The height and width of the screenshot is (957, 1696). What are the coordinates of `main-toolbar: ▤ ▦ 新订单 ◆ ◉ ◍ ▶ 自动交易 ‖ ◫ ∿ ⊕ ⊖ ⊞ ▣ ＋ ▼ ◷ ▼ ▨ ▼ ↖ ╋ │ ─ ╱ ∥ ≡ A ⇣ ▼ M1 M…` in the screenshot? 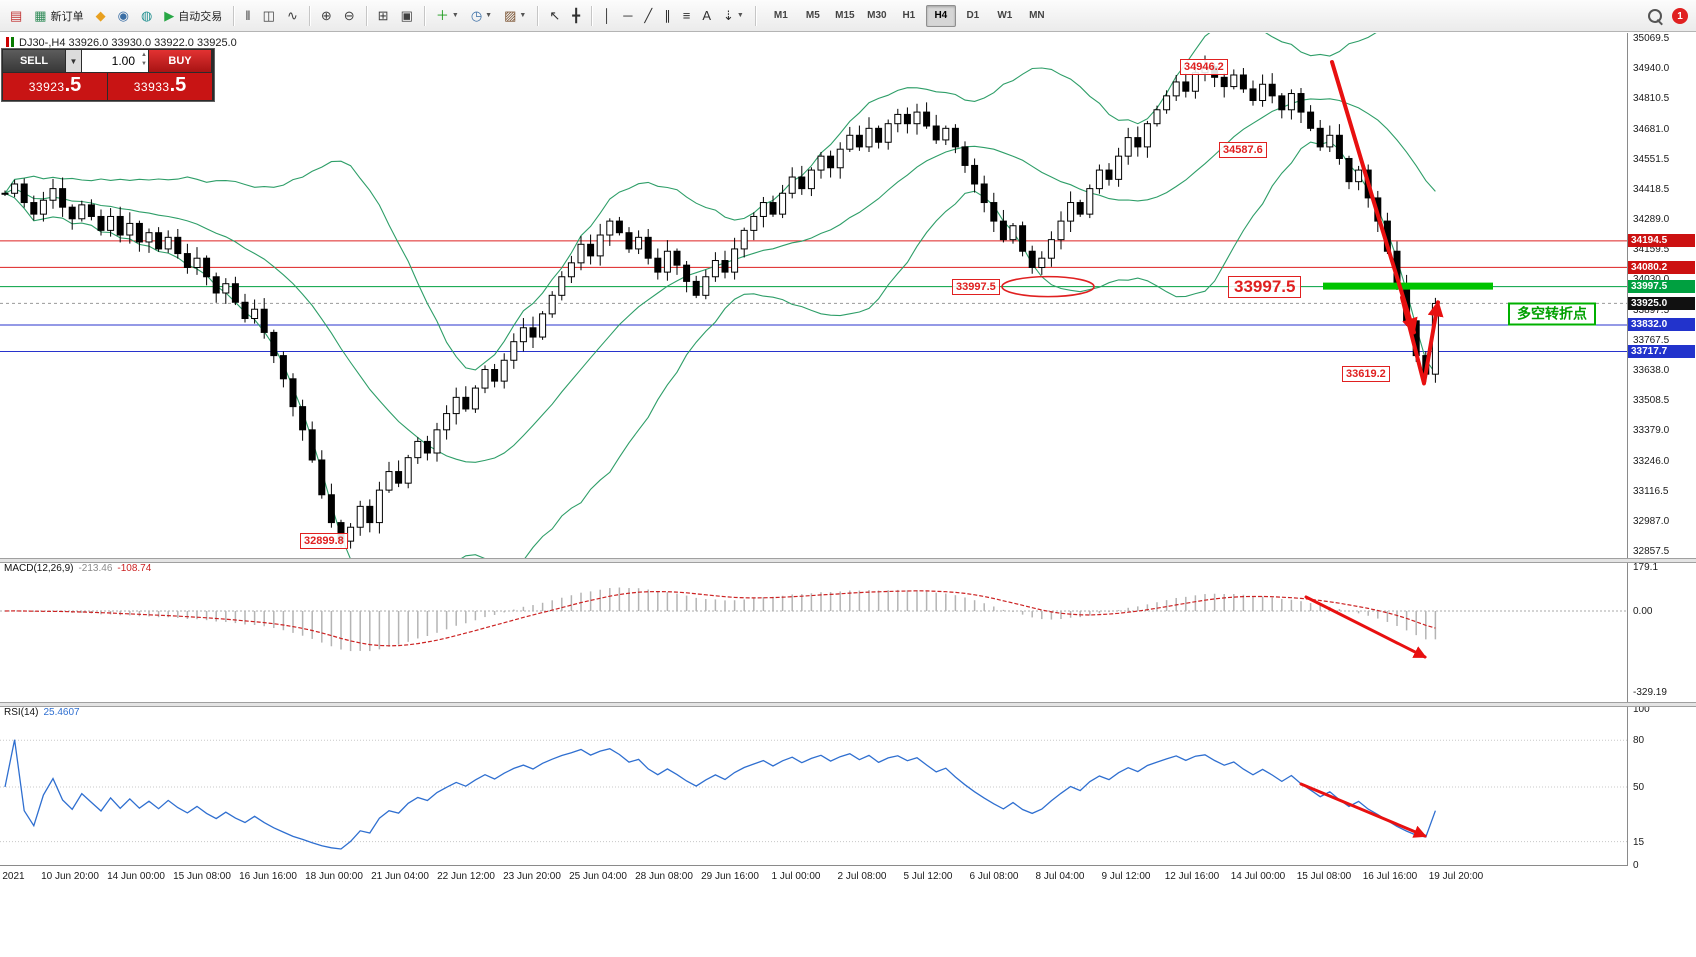 It's located at (848, 16).